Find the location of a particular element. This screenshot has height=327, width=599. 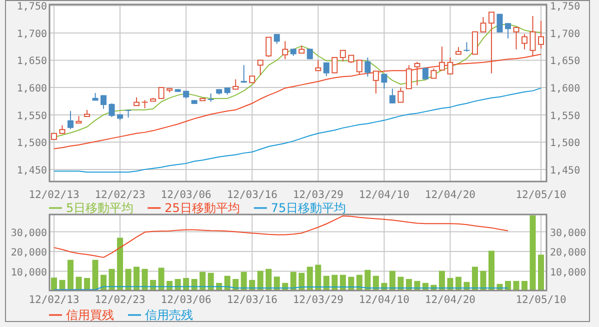

y2-tick-label: 1,600 is located at coordinates (565, 89).